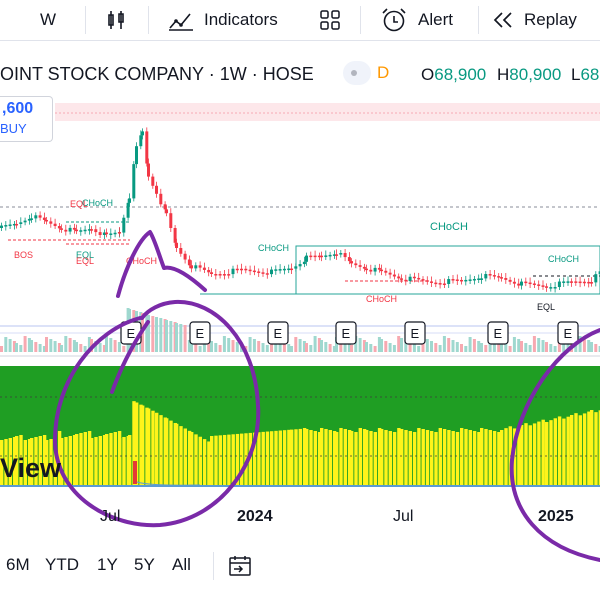 Image resolution: width=600 pixels, height=600 pixels. I want to click on range-1y: 1Y, so click(107, 564).